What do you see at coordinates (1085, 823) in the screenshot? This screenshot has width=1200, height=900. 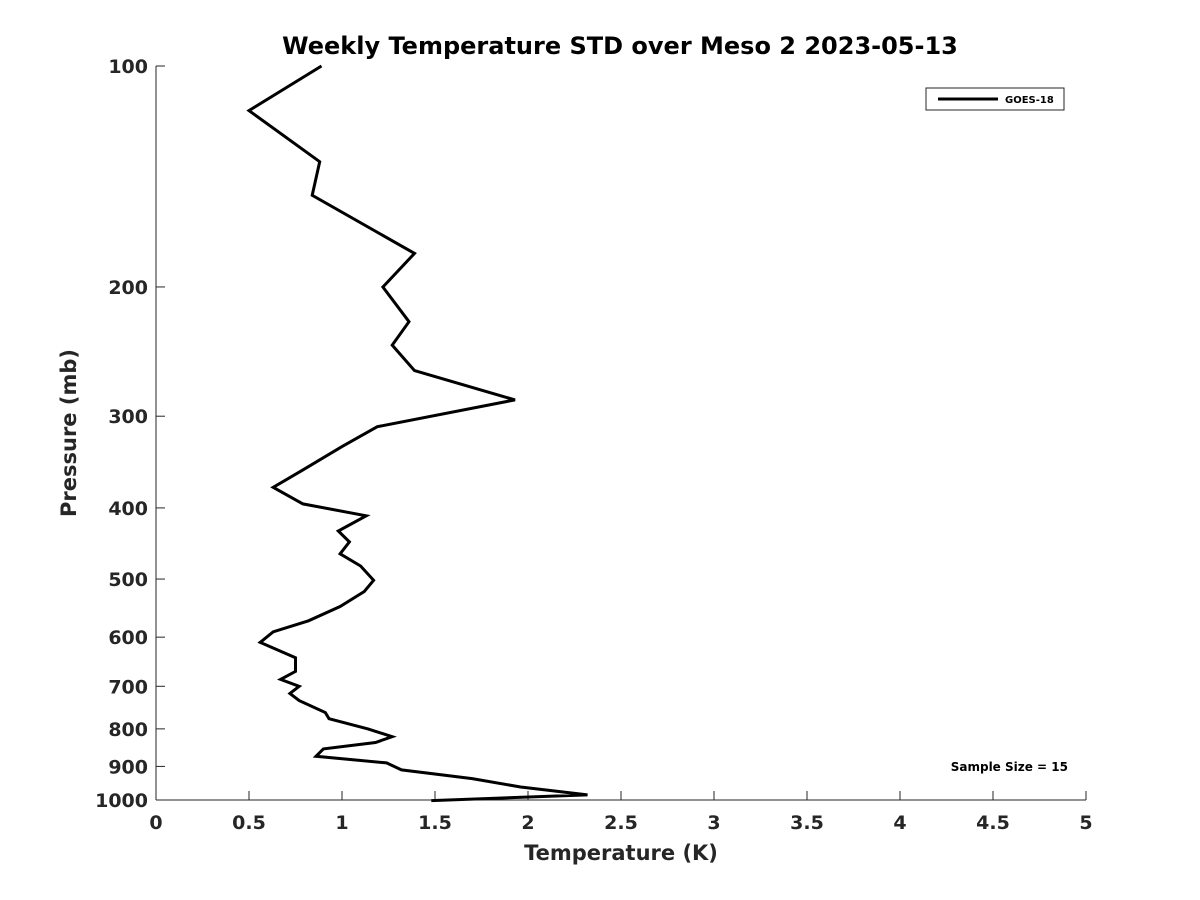 I see `x-tick-label: 5` at bounding box center [1085, 823].